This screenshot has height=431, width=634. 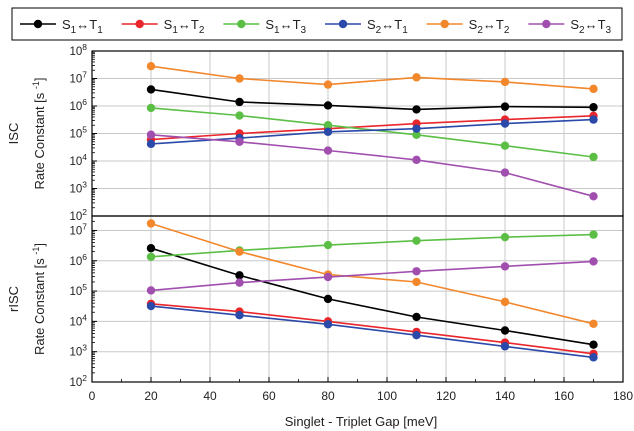 I want to click on x-tick-label: 20, so click(x=151, y=396).